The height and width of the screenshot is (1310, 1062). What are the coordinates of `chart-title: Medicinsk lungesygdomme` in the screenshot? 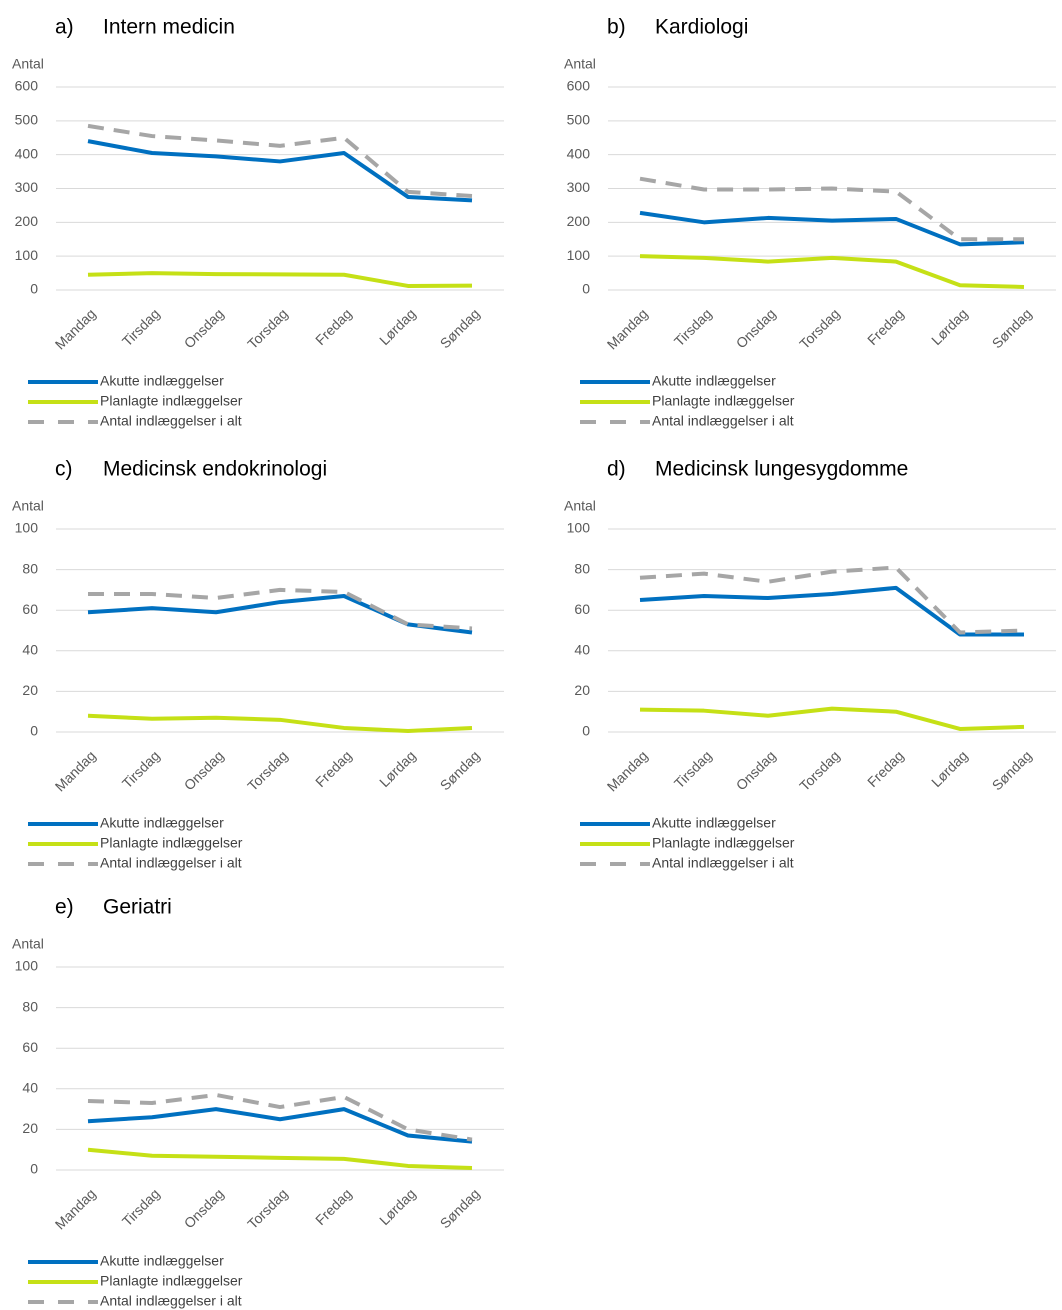 It's located at (781, 469).